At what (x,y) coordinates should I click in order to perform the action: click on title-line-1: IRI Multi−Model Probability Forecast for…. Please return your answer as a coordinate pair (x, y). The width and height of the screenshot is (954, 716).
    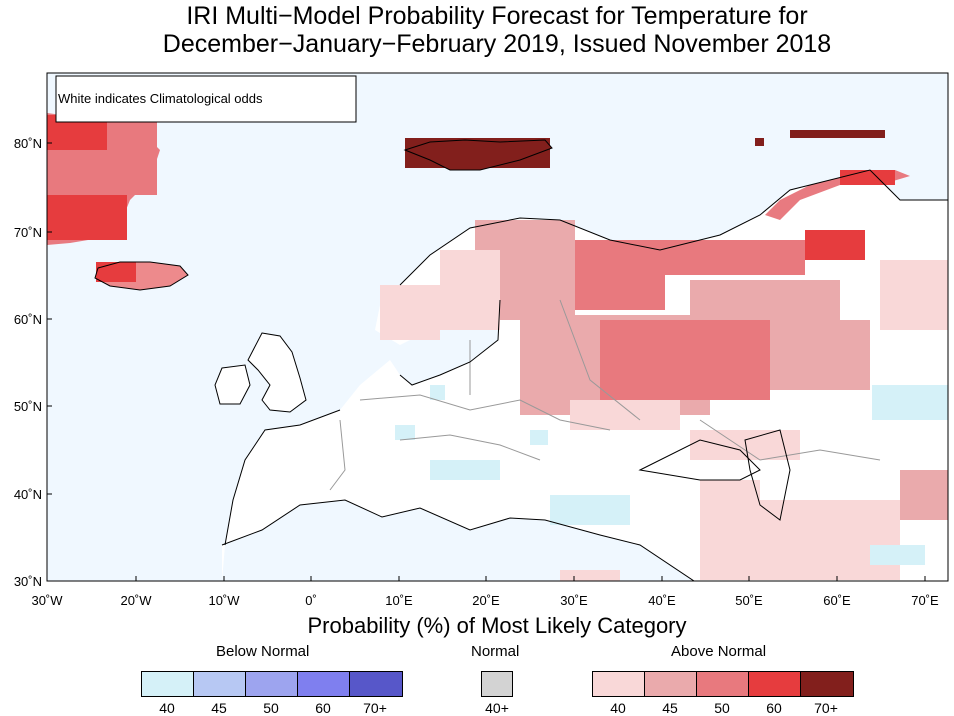
    Looking at the image, I should click on (497, 16).